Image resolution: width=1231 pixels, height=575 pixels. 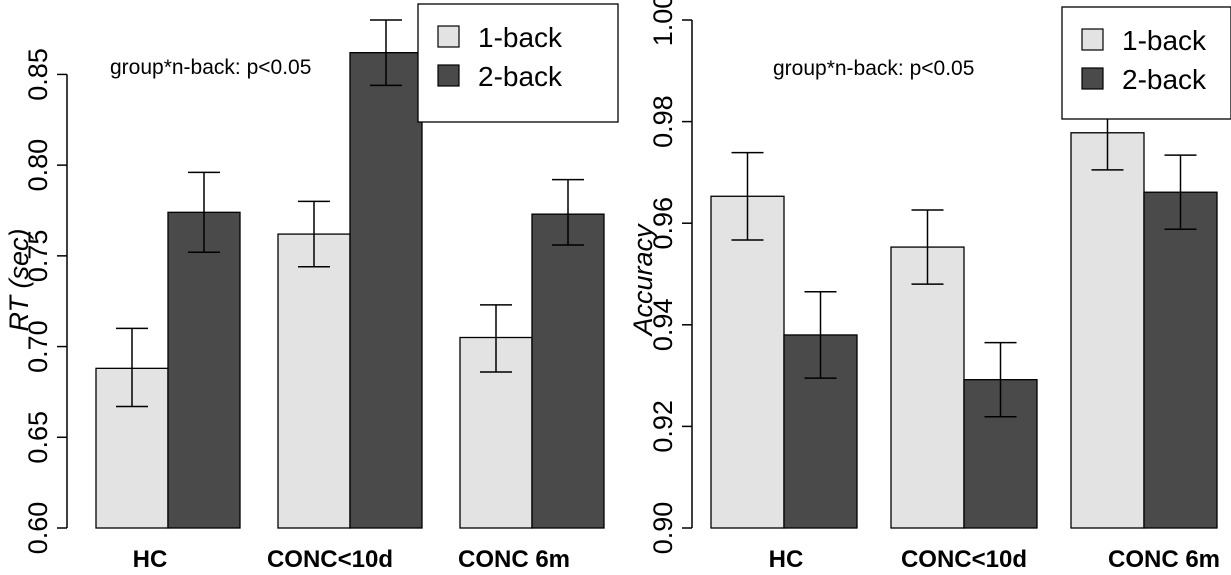 What do you see at coordinates (38, 437) in the screenshot?
I see `y-tick-label: 0.65` at bounding box center [38, 437].